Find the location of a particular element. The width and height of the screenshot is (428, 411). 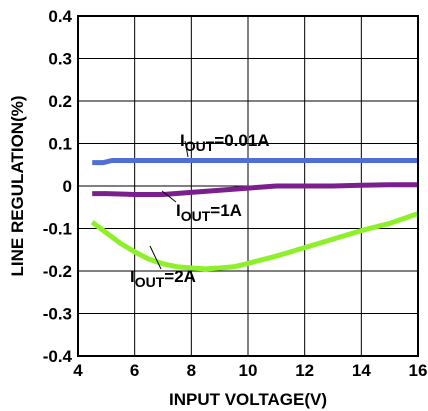

series-label-suffix: =1A is located at coordinates (226, 210).